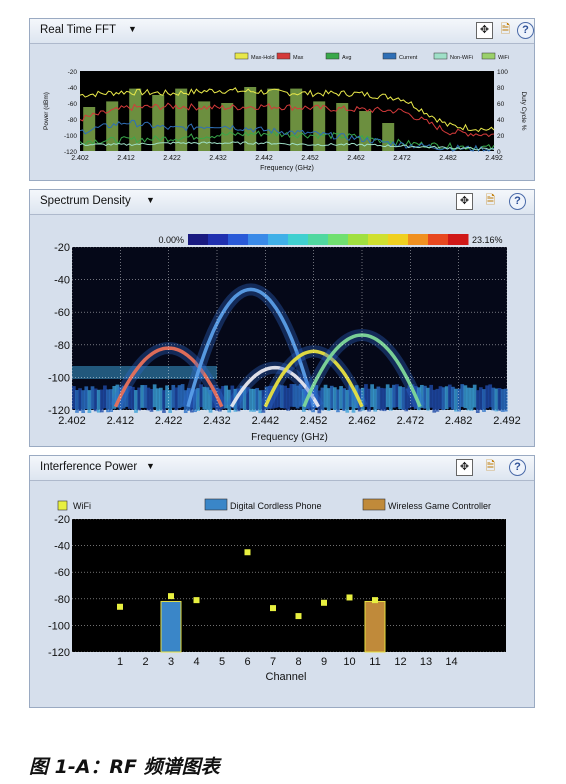 Image resolution: width=566 pixels, height=784 pixels. Describe the element at coordinates (501, 120) in the screenshot. I see `y2-tick-label: 40` at that location.